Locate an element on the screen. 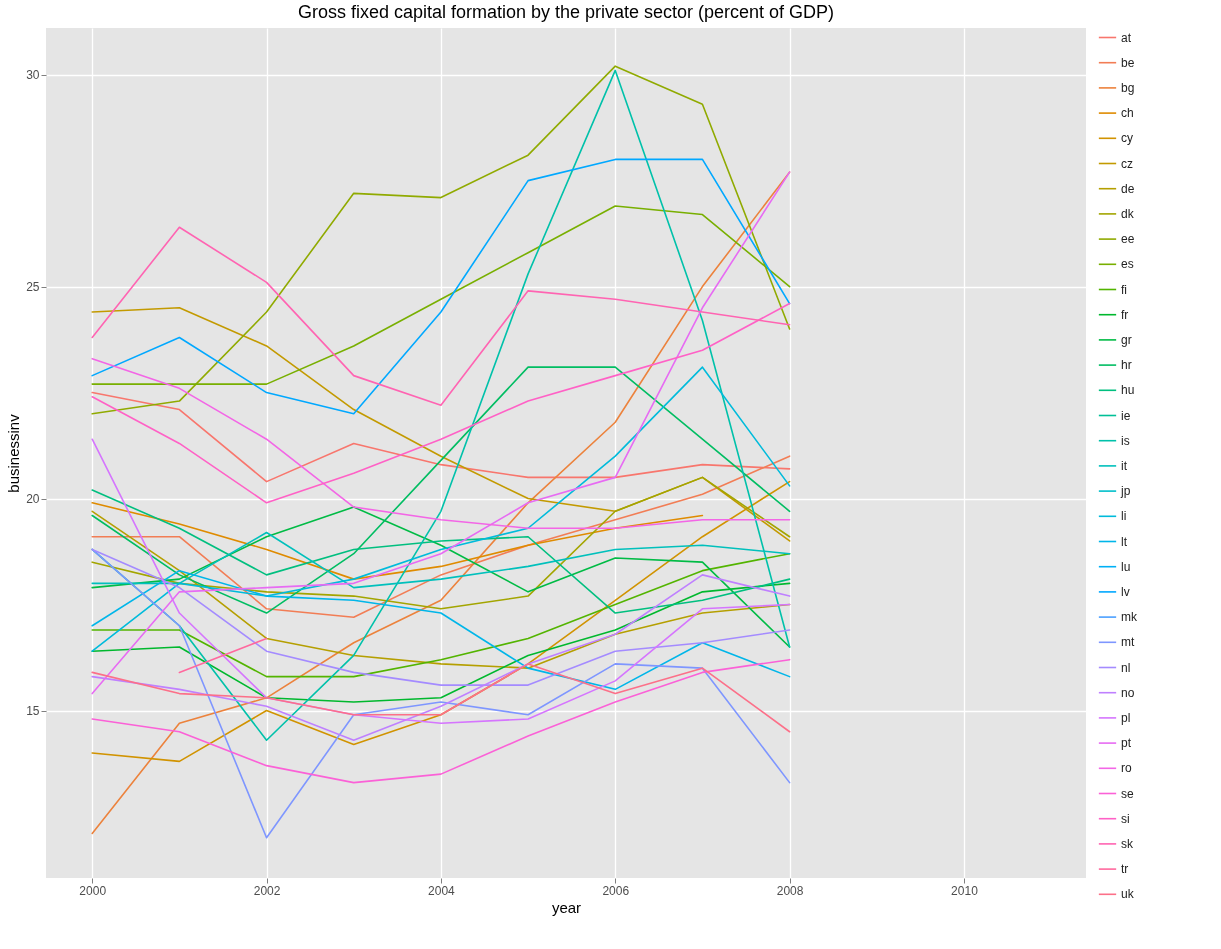 The width and height of the screenshot is (1221, 949). x-tick-label: 2000 is located at coordinates (93, 890).